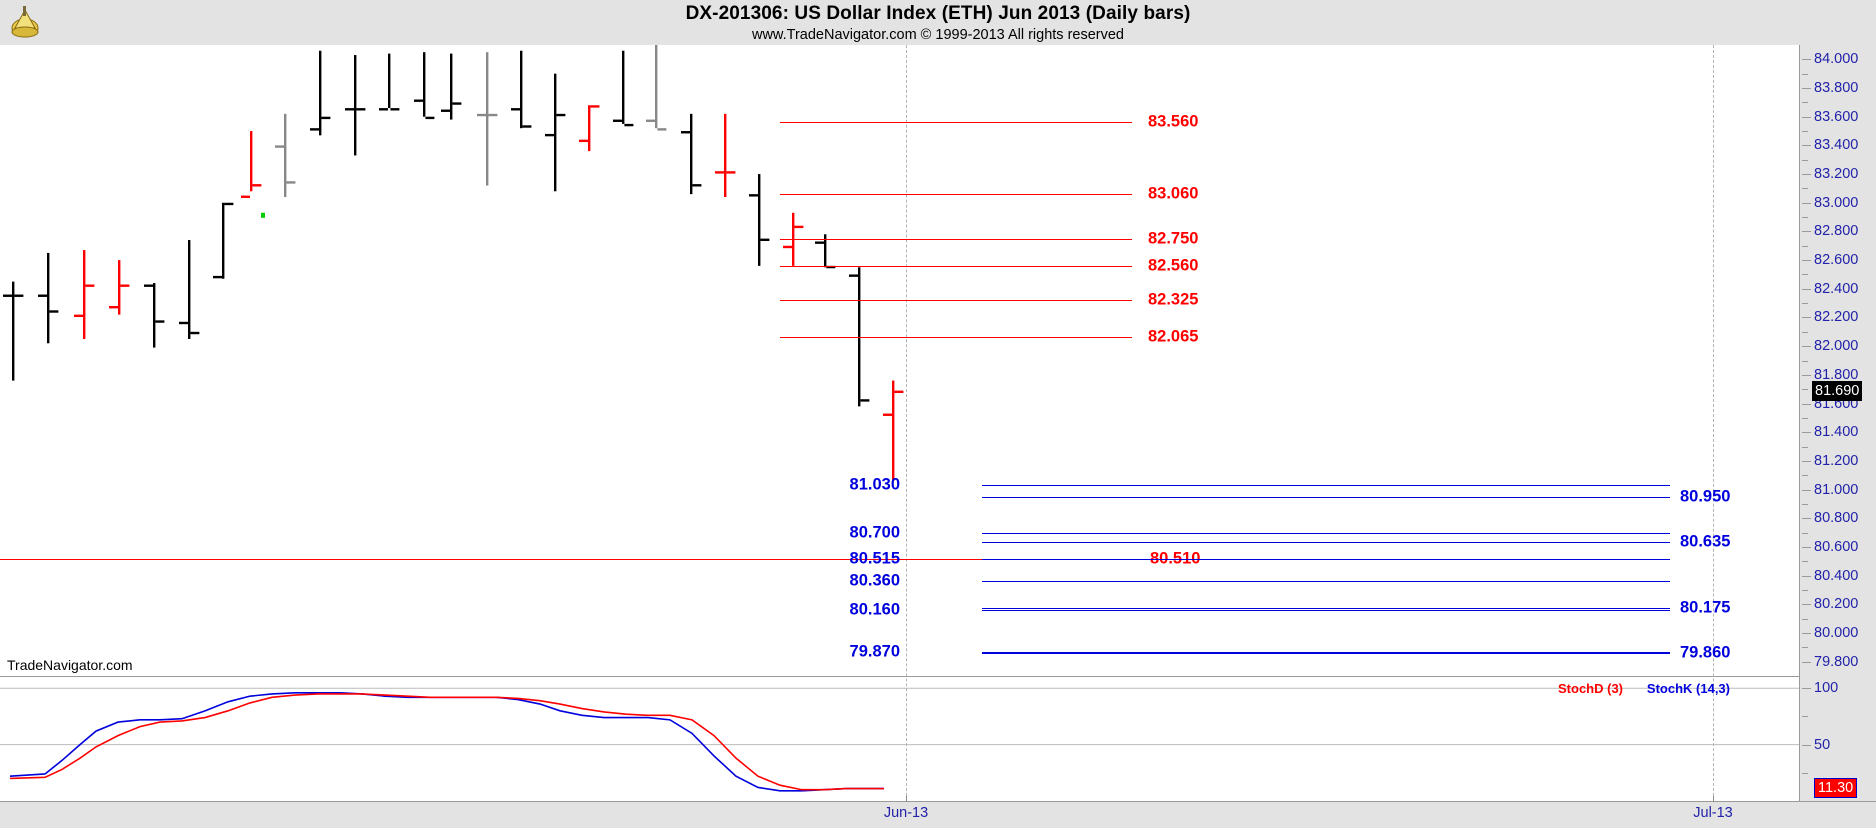  Describe the element at coordinates (874, 532) in the screenshot. I see `support-level-label-left: 80.700` at that location.